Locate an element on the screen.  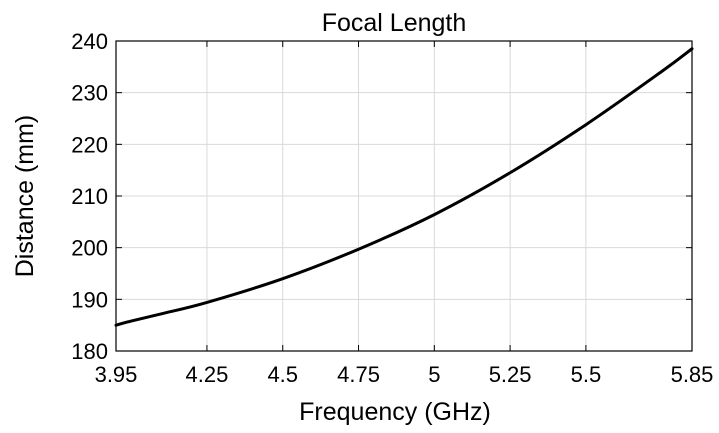
x-axis-title: Frequency (GHz) is located at coordinates (395, 412).